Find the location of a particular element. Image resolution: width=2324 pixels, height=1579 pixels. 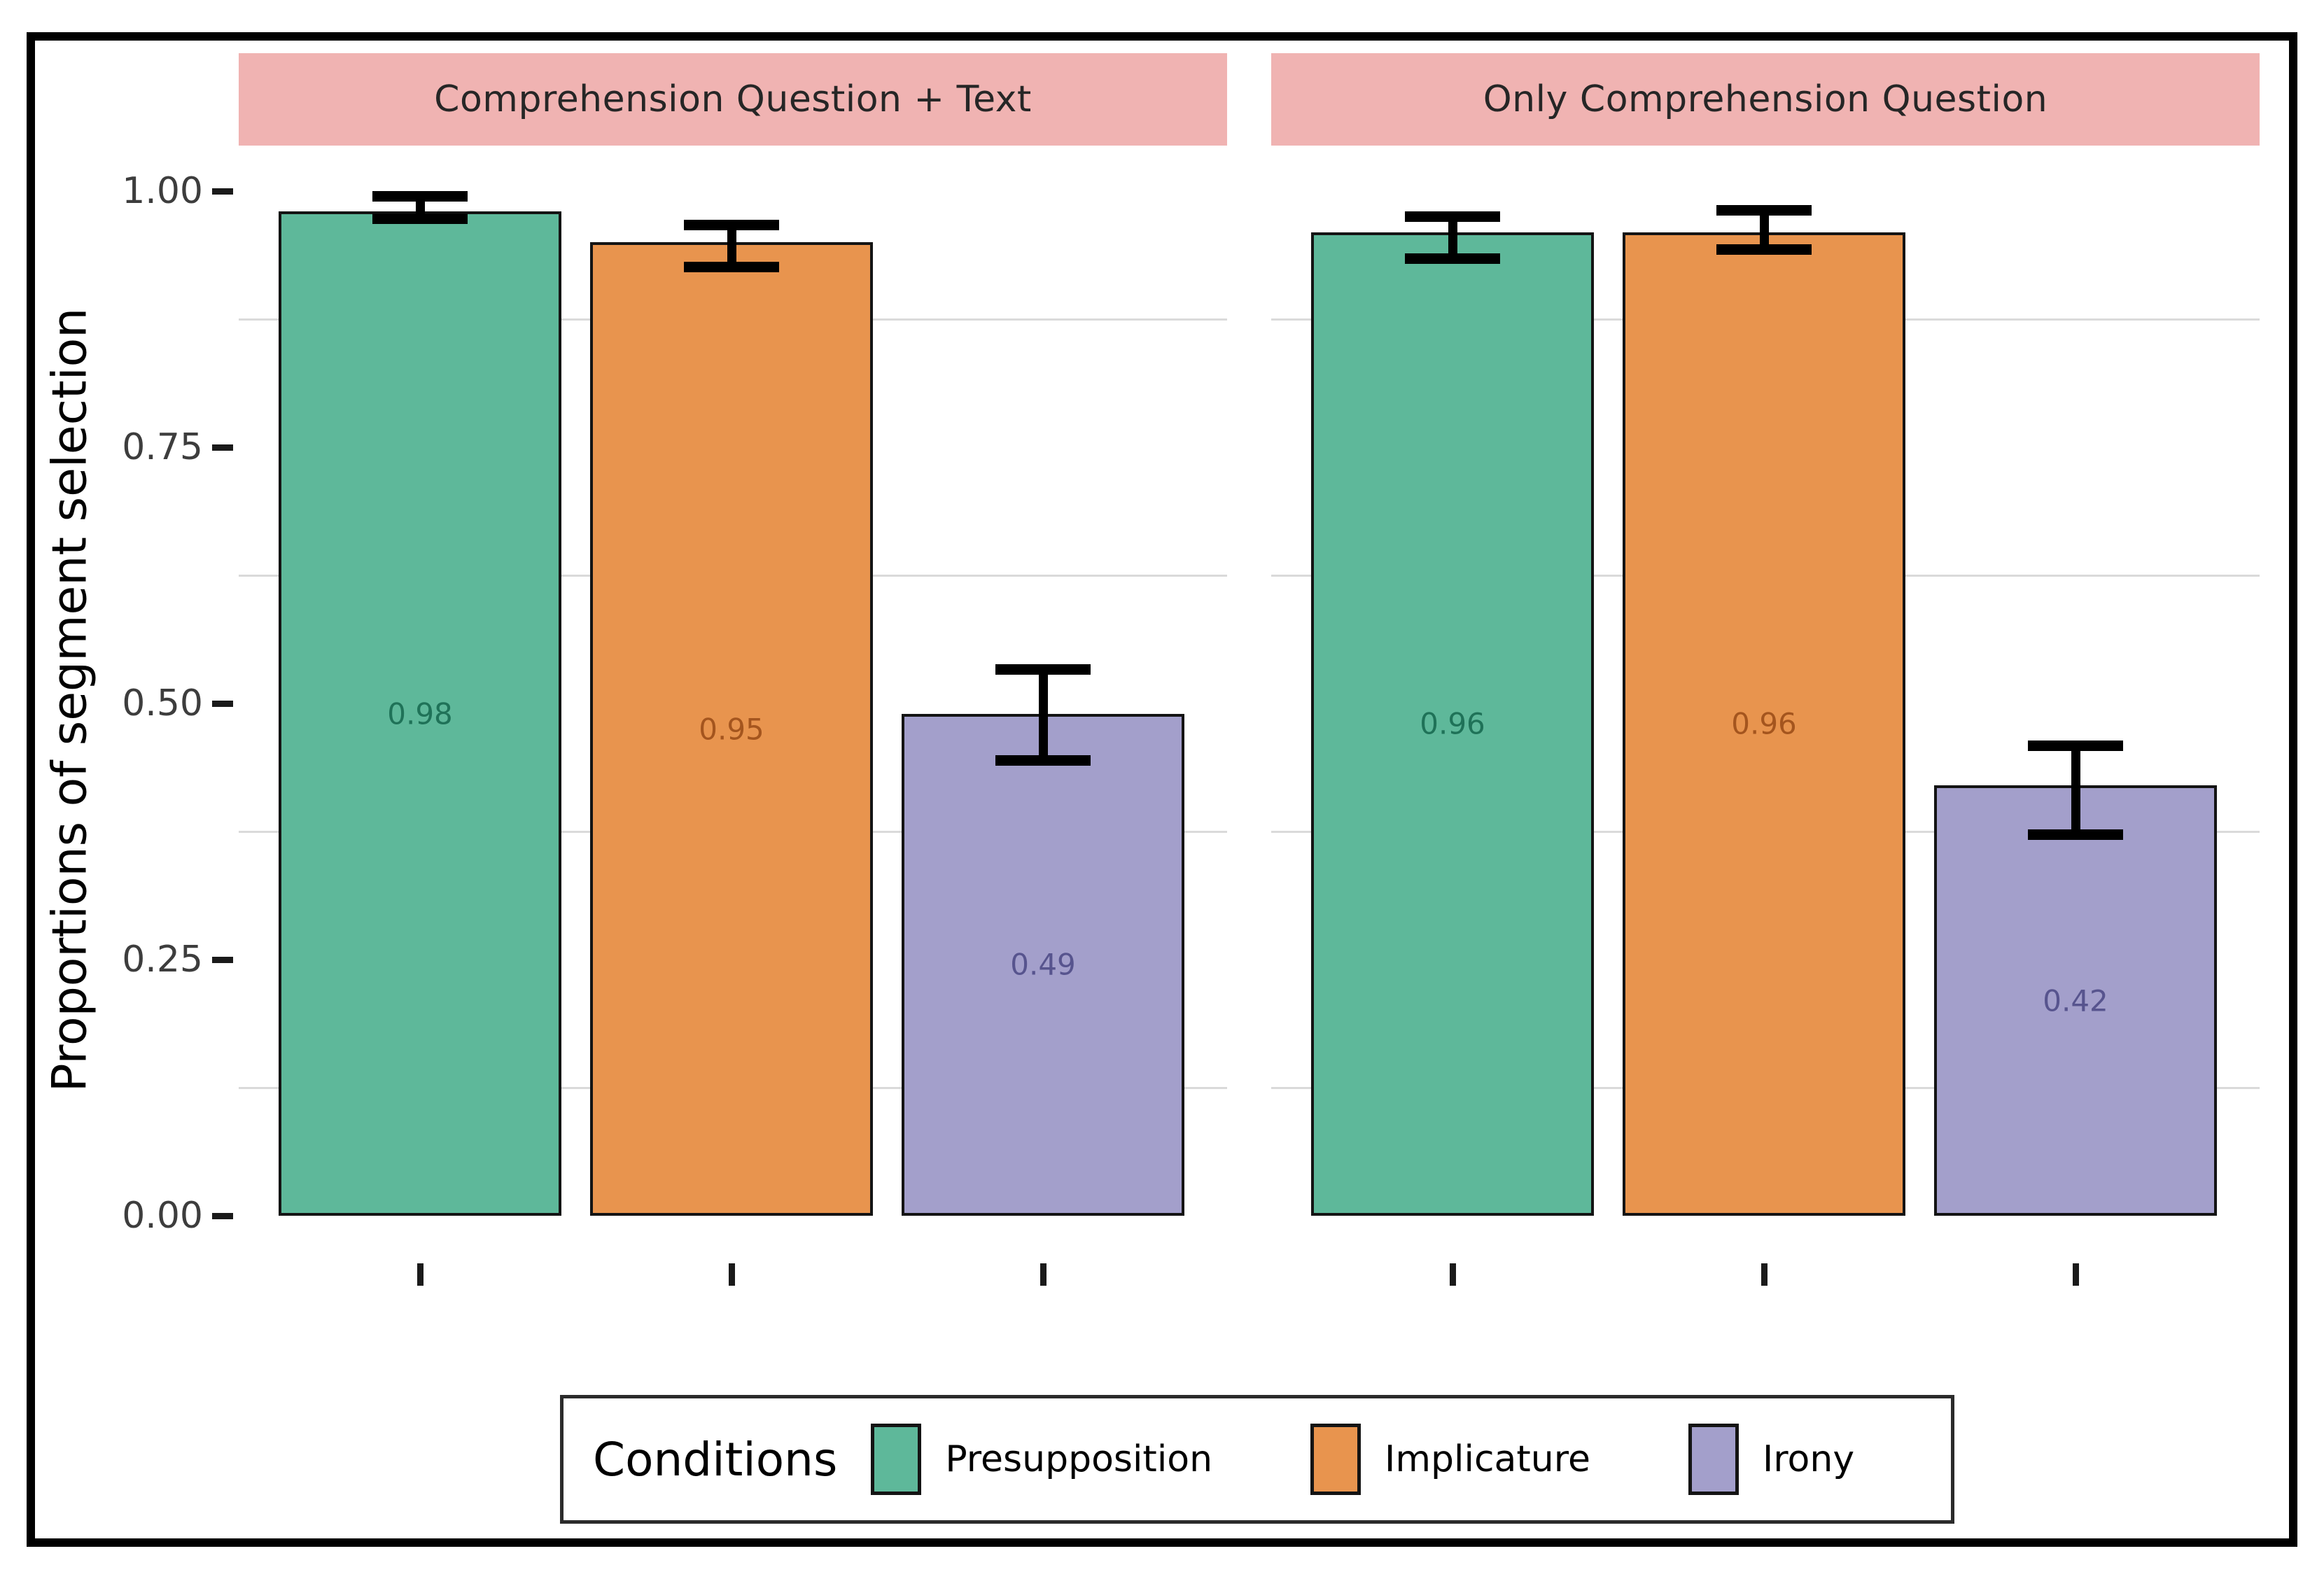

legend-items: Presupposition Implicature Irony is located at coordinates (1362, 1460).